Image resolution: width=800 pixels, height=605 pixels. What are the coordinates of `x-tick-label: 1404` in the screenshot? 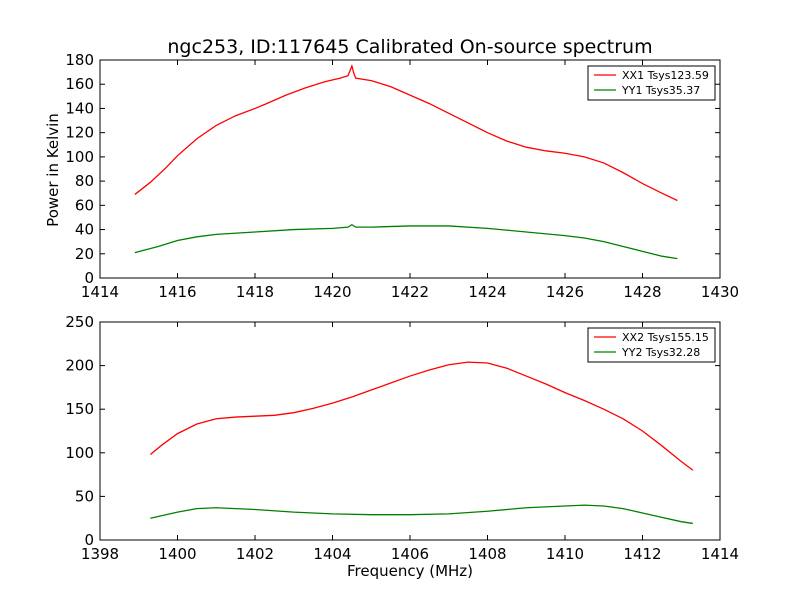 It's located at (332, 554).